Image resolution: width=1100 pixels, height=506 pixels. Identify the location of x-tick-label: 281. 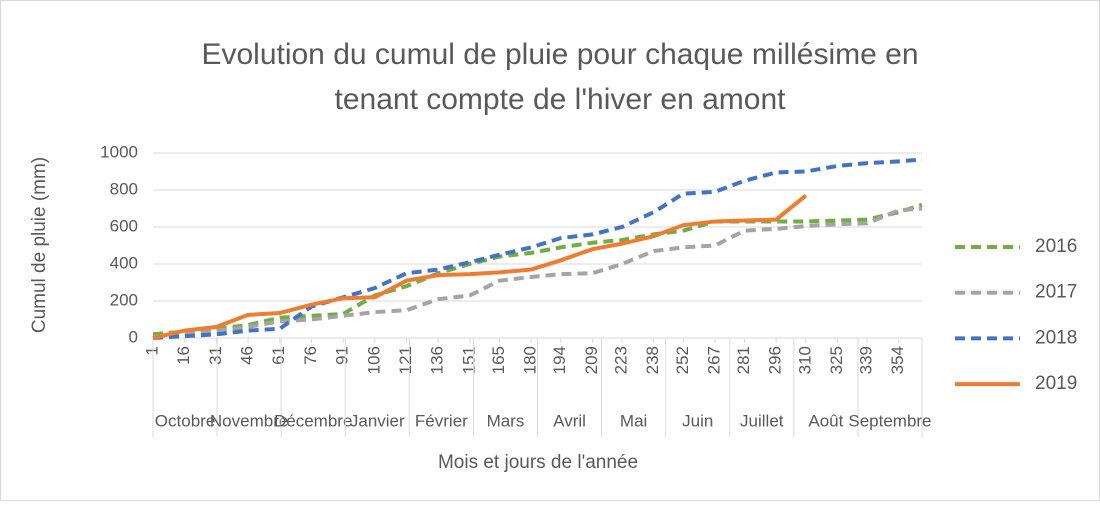
(743, 360).